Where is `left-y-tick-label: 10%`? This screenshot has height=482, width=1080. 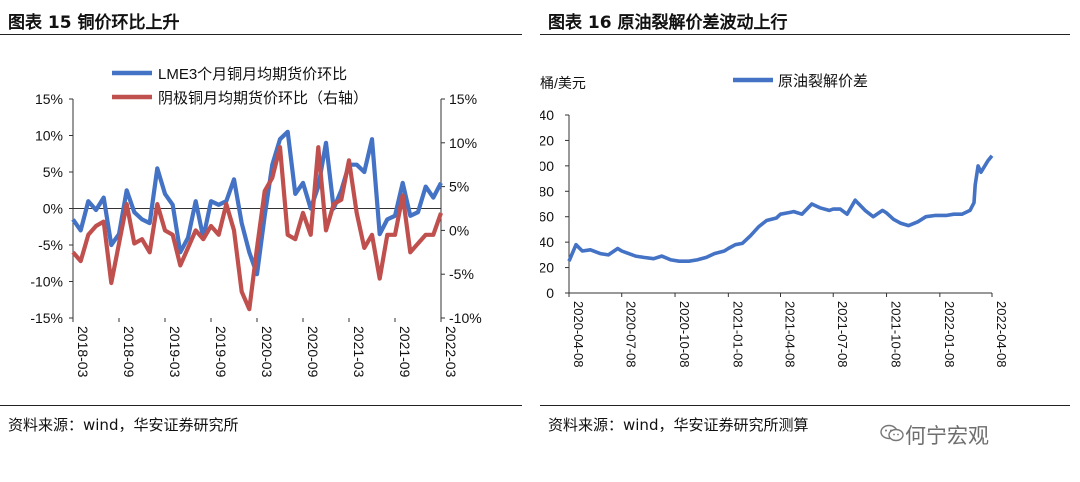 left-y-tick-label: 10% is located at coordinates (49, 136).